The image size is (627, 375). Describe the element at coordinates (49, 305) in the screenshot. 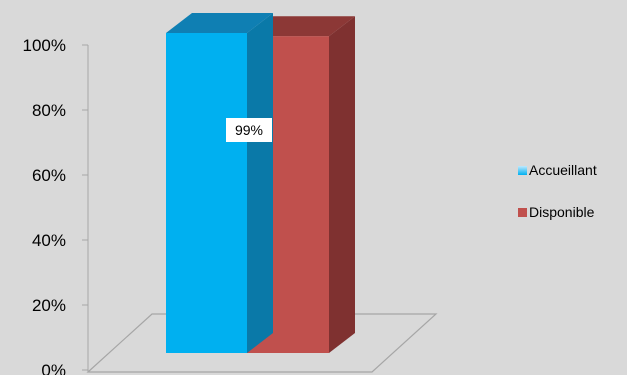

I see `y-tick-label: 20%` at that location.